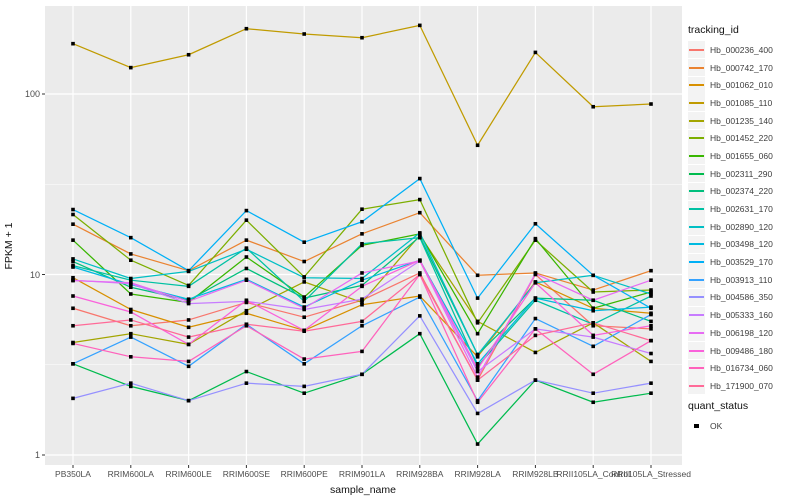  What do you see at coordinates (741, 191) in the screenshot?
I see `legend-label: Hb_002374_220` at bounding box center [741, 191].